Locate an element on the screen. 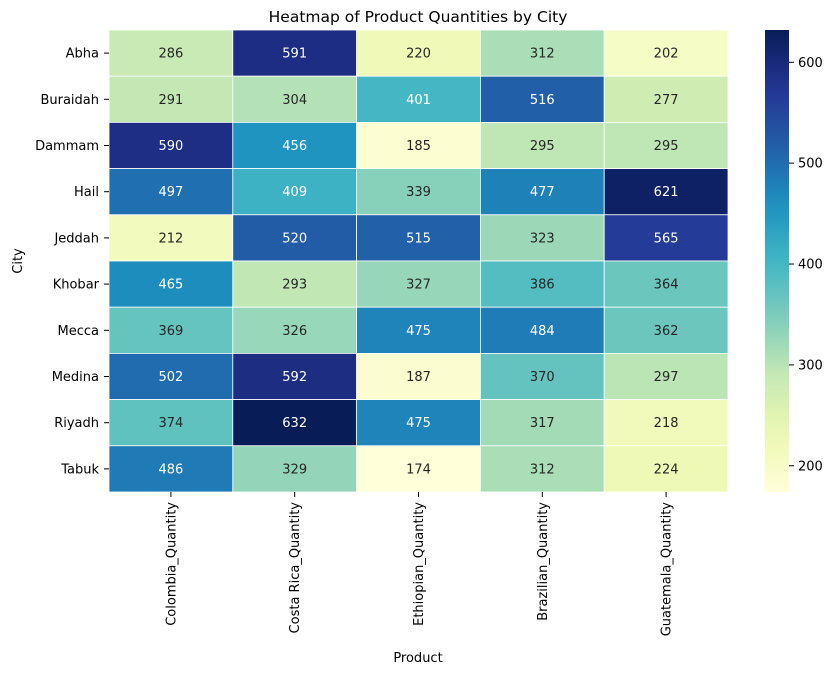 The image size is (835, 675). x-tick-label: Ethiopian_Quantity is located at coordinates (419, 564).